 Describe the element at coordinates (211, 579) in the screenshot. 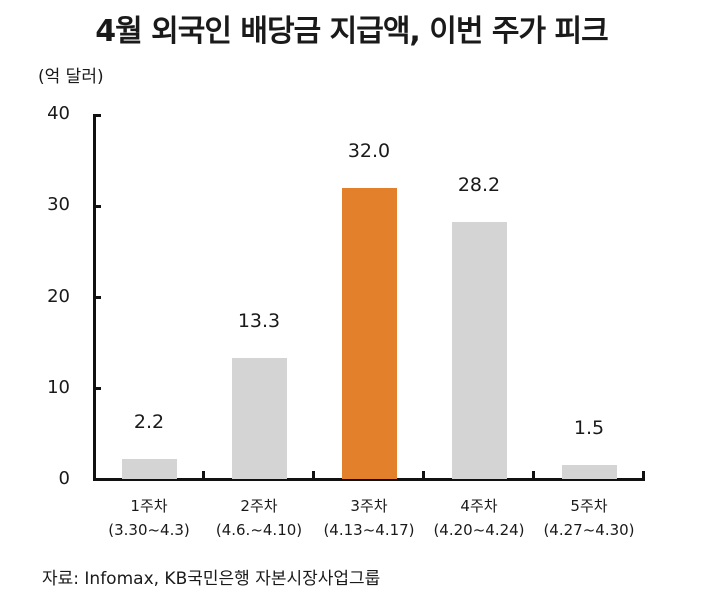

I see `source-note: 자료: Infomax, KB국민은행 자본시장사업그룹` at that location.